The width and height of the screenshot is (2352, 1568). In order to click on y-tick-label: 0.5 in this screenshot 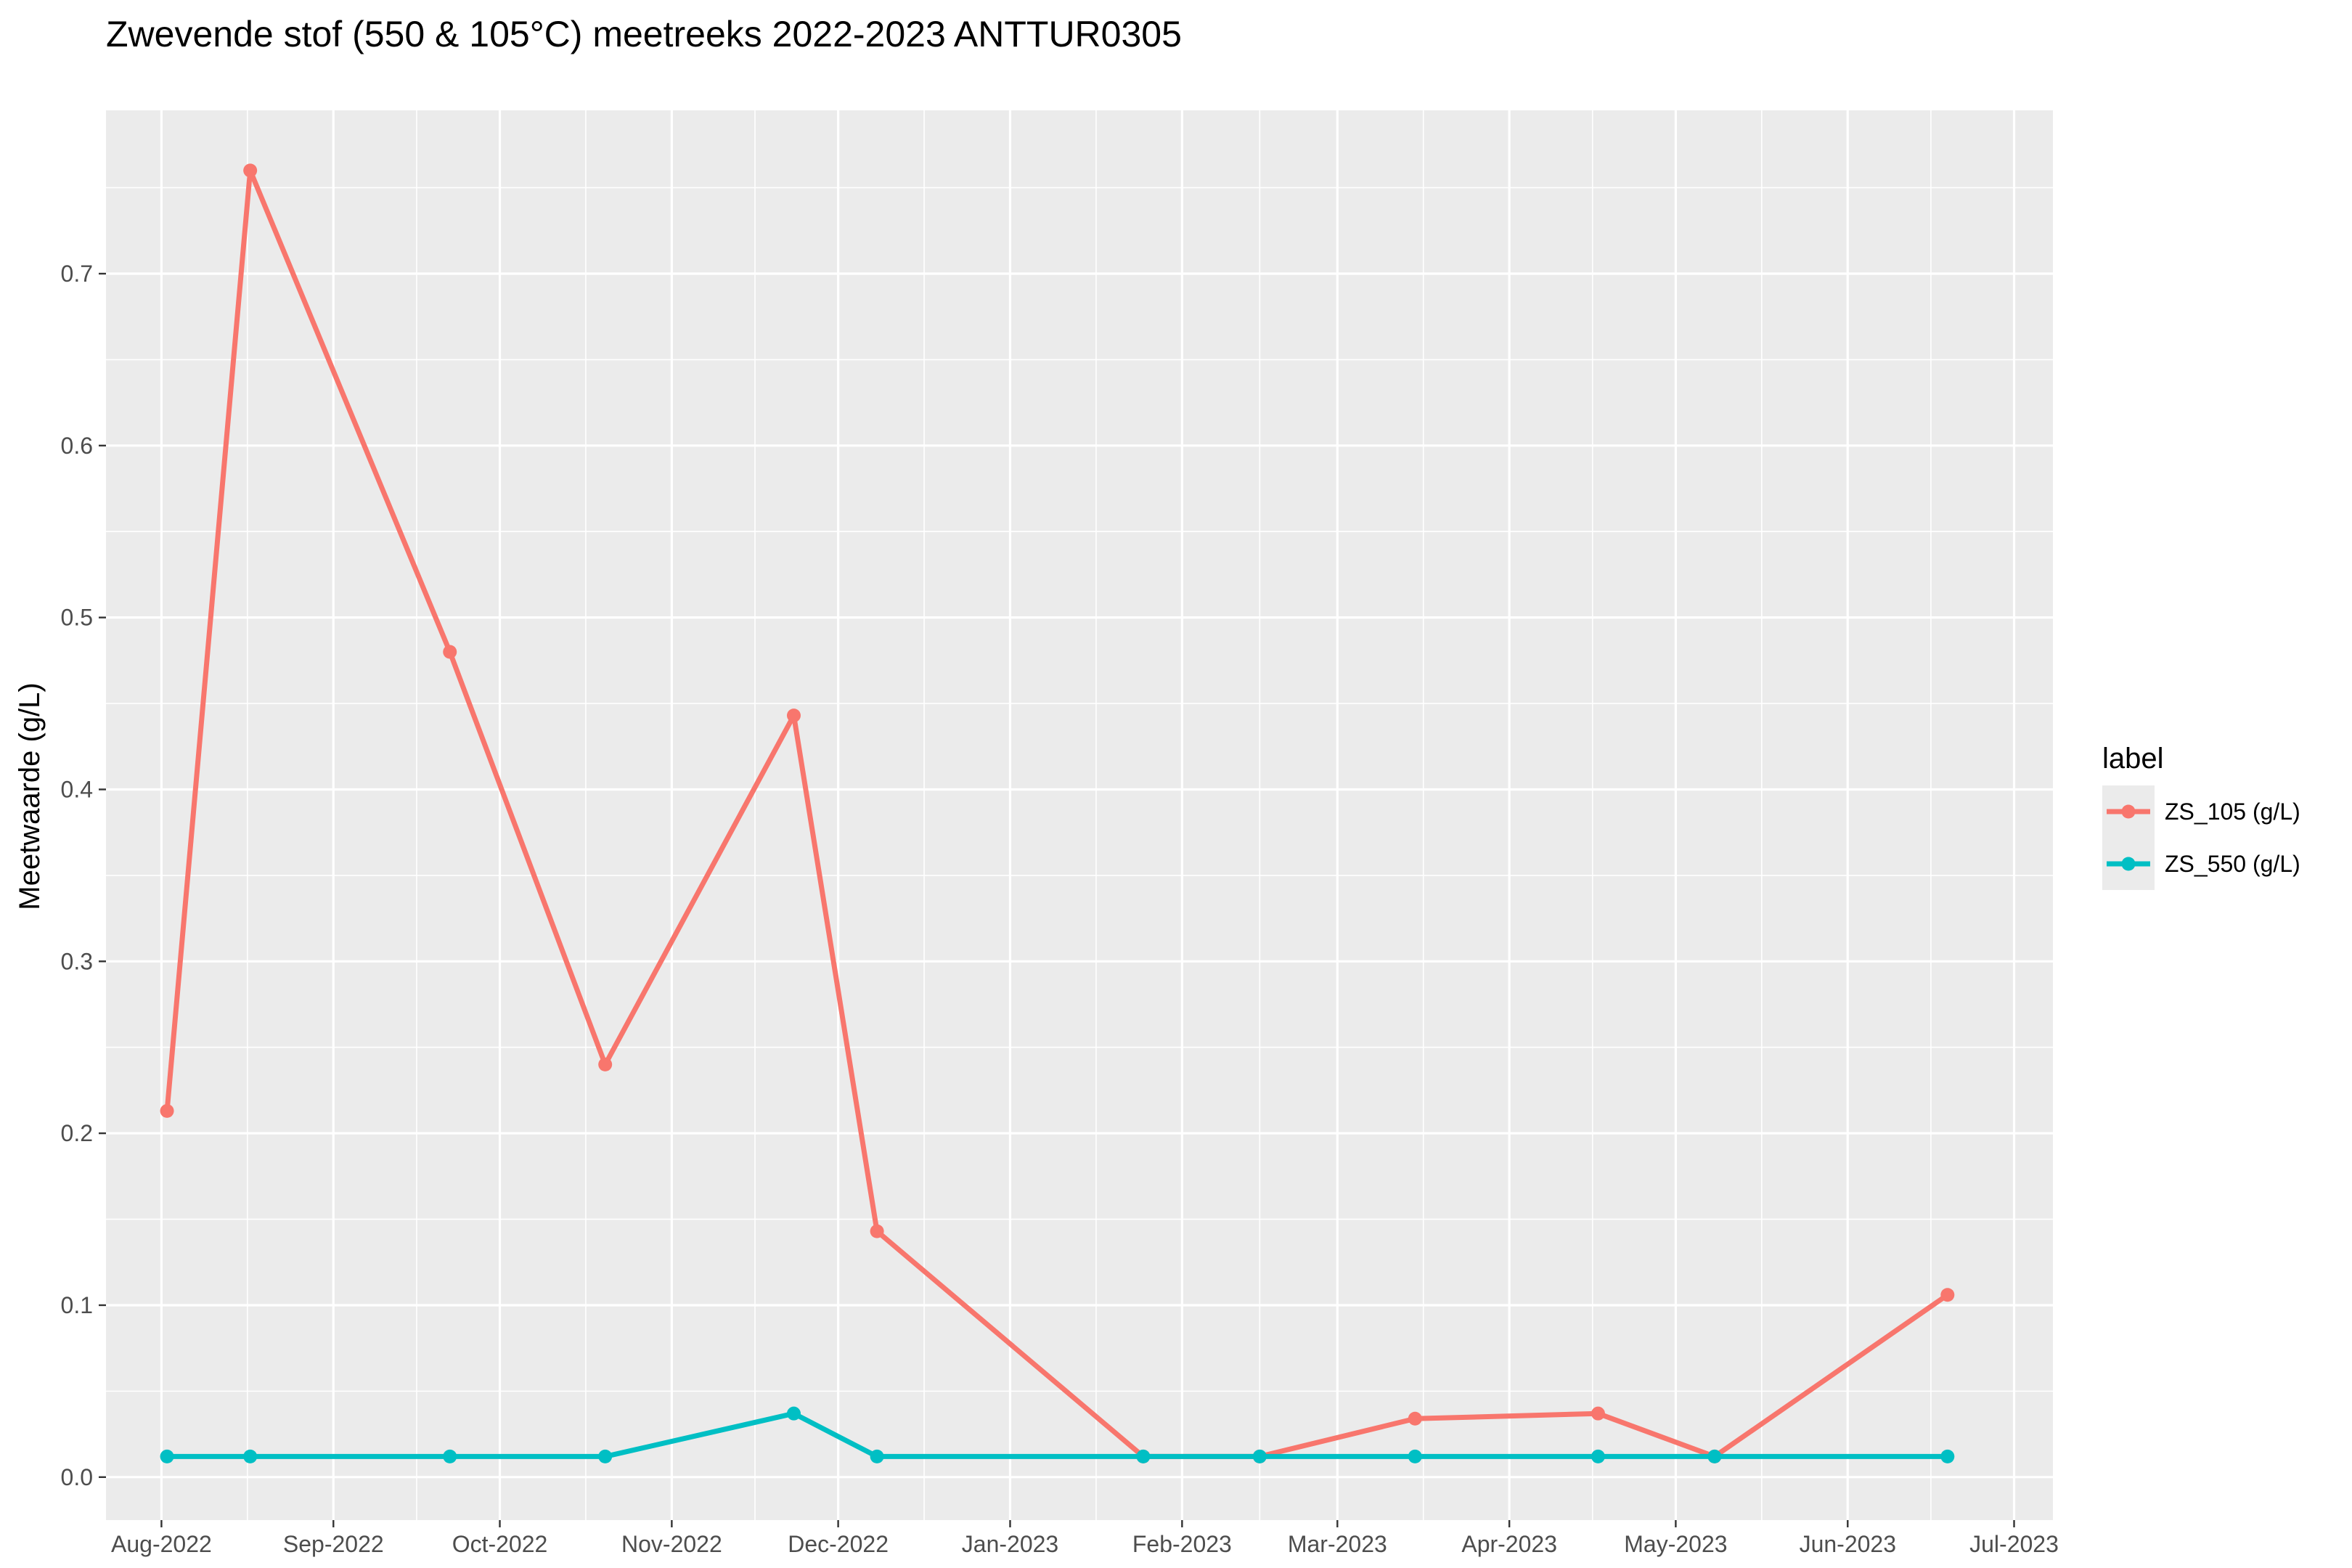, I will do `click(77, 618)`.